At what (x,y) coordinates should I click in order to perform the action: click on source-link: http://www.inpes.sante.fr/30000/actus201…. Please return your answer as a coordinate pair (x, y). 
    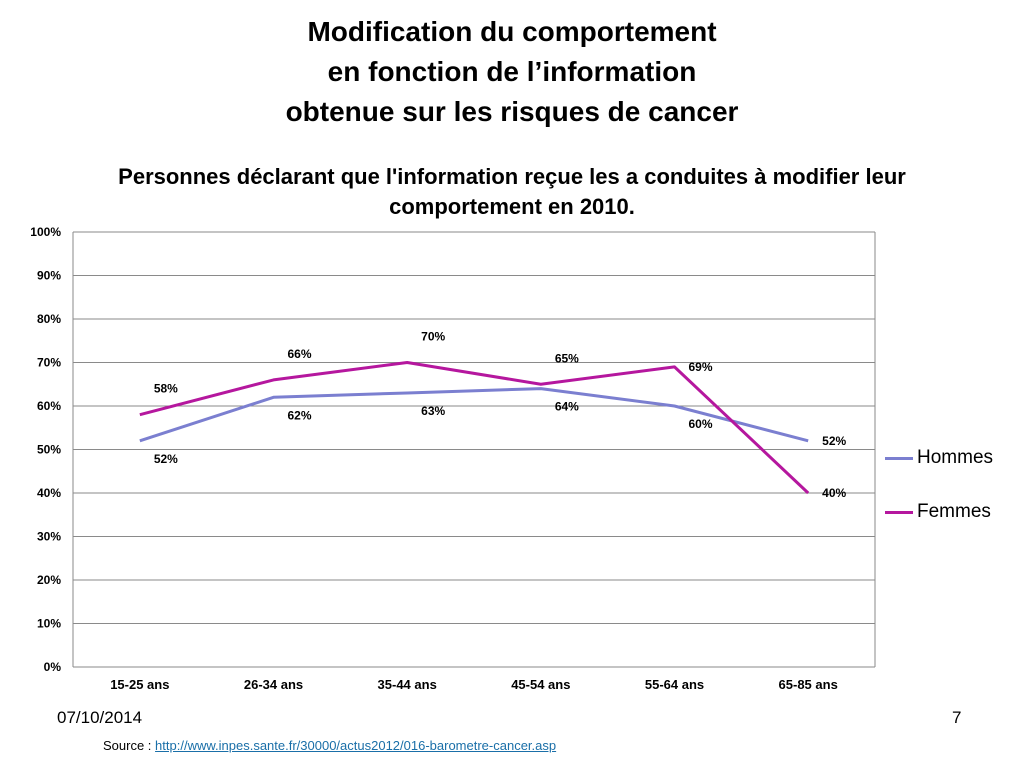
    Looking at the image, I should click on (356, 745).